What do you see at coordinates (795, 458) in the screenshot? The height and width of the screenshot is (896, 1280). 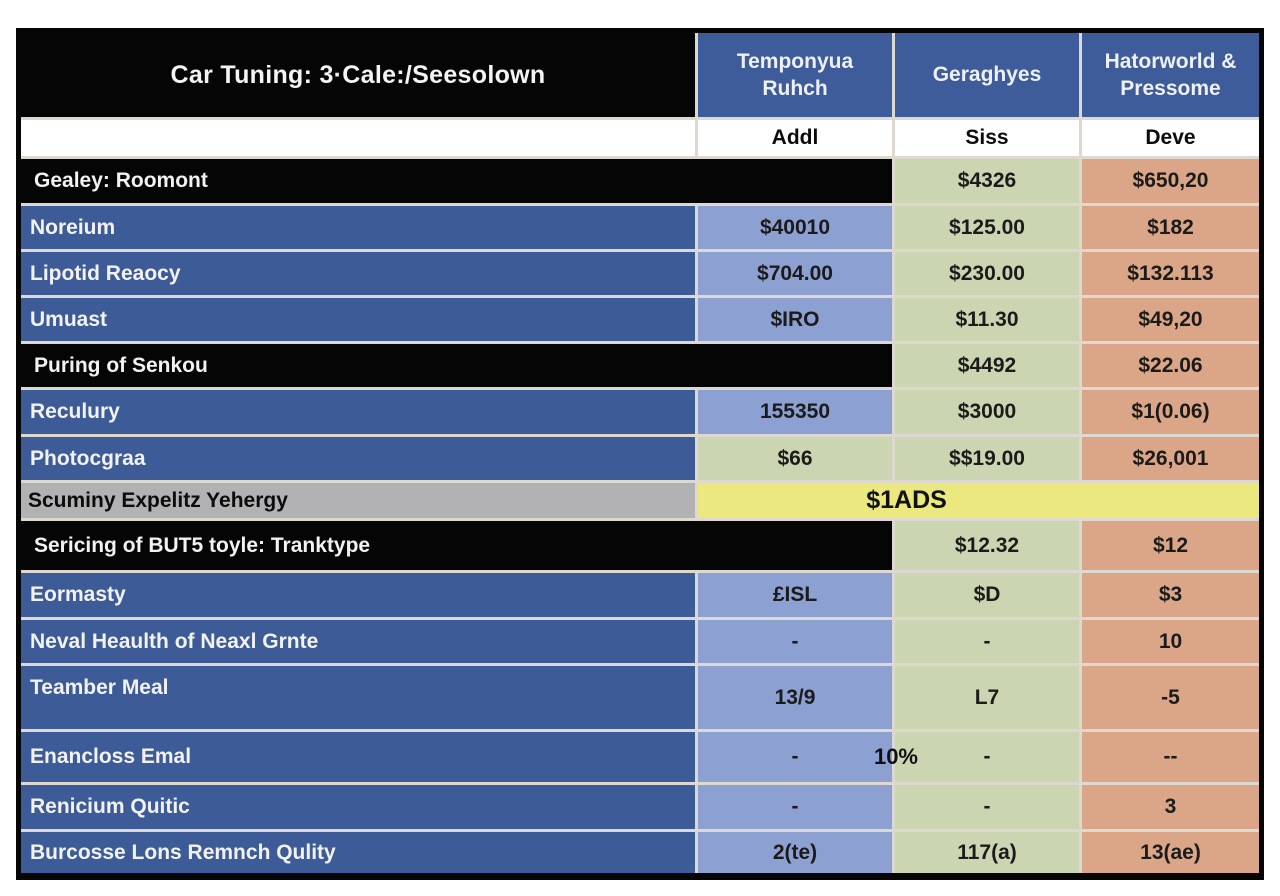 I see `cell-value: $66` at bounding box center [795, 458].